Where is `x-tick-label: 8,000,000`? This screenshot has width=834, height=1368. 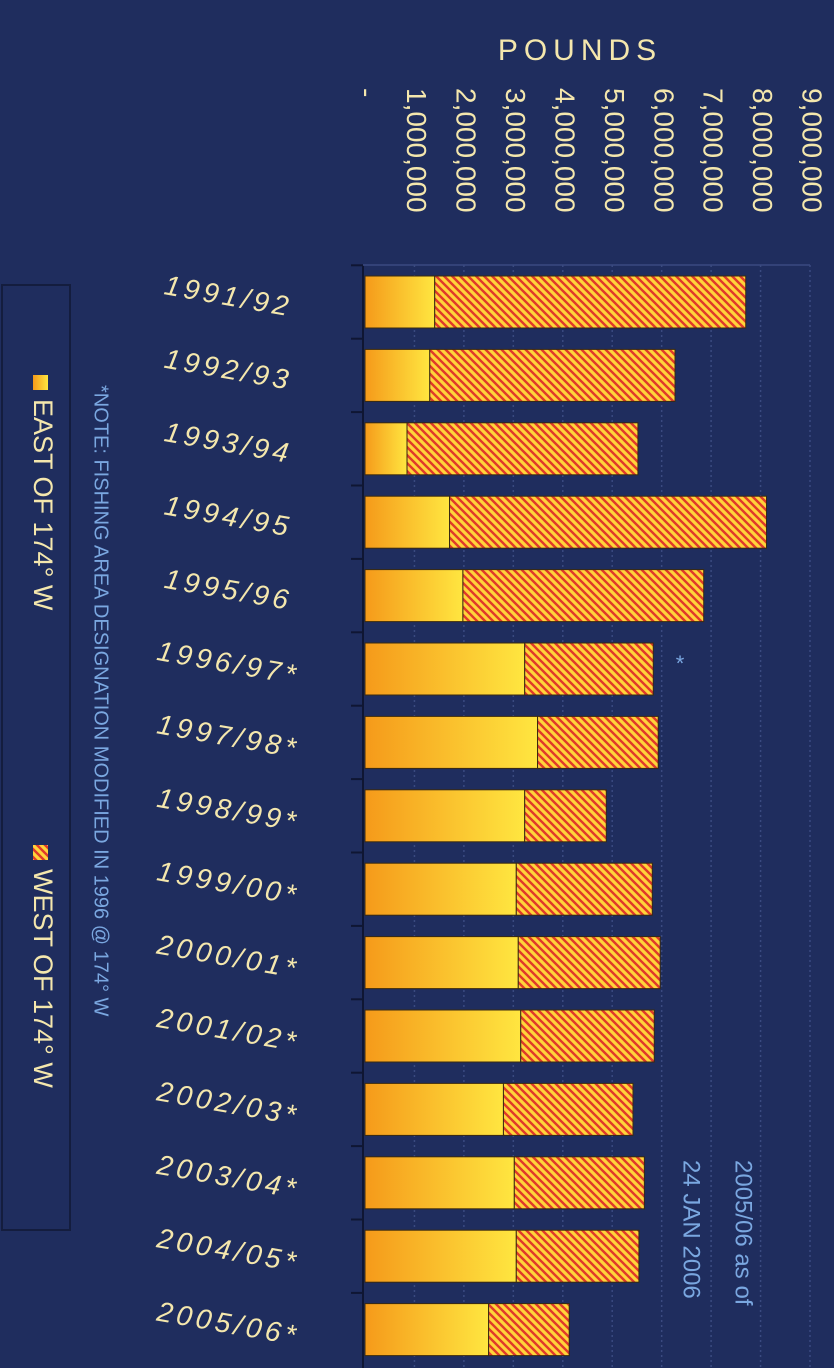 x-tick-label: 8,000,000 is located at coordinates (762, 150).